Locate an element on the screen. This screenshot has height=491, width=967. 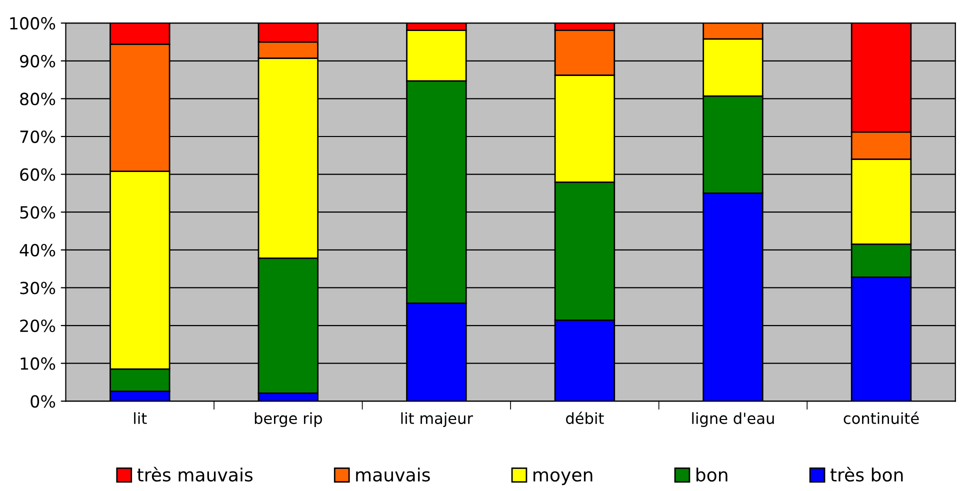
y-tick-label: 70% is located at coordinates (38, 137).